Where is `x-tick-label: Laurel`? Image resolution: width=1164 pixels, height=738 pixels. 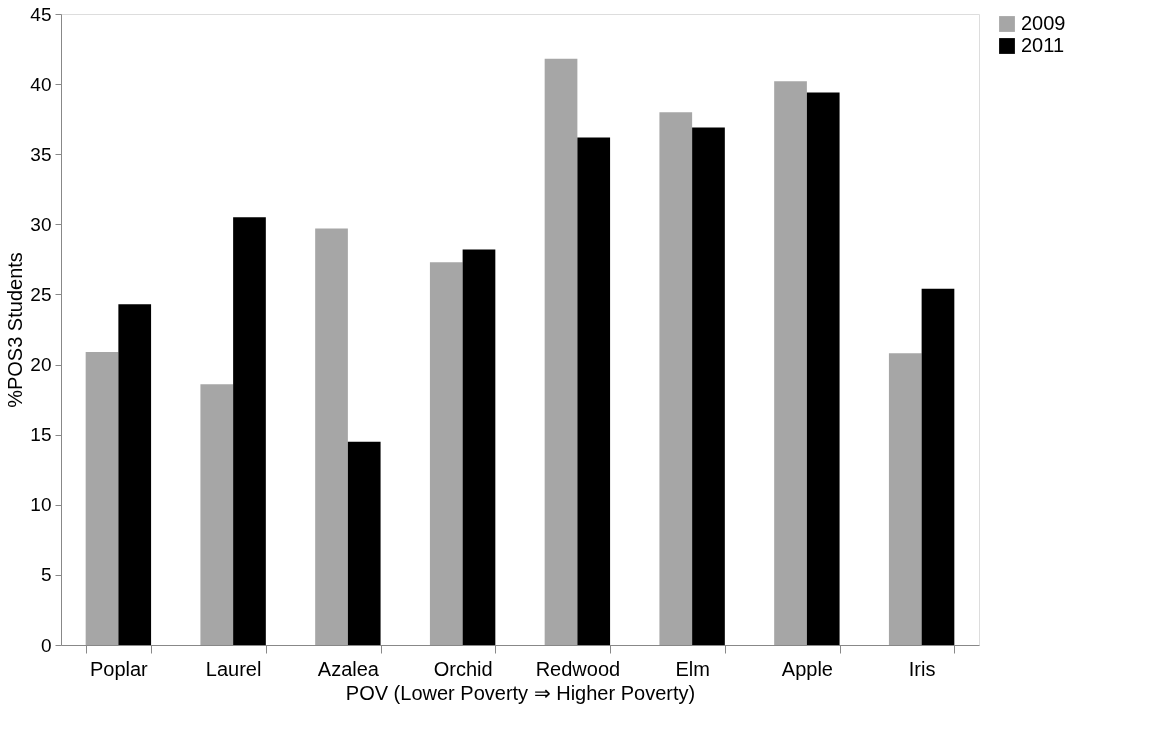
x-tick-label: Laurel is located at coordinates (233, 668).